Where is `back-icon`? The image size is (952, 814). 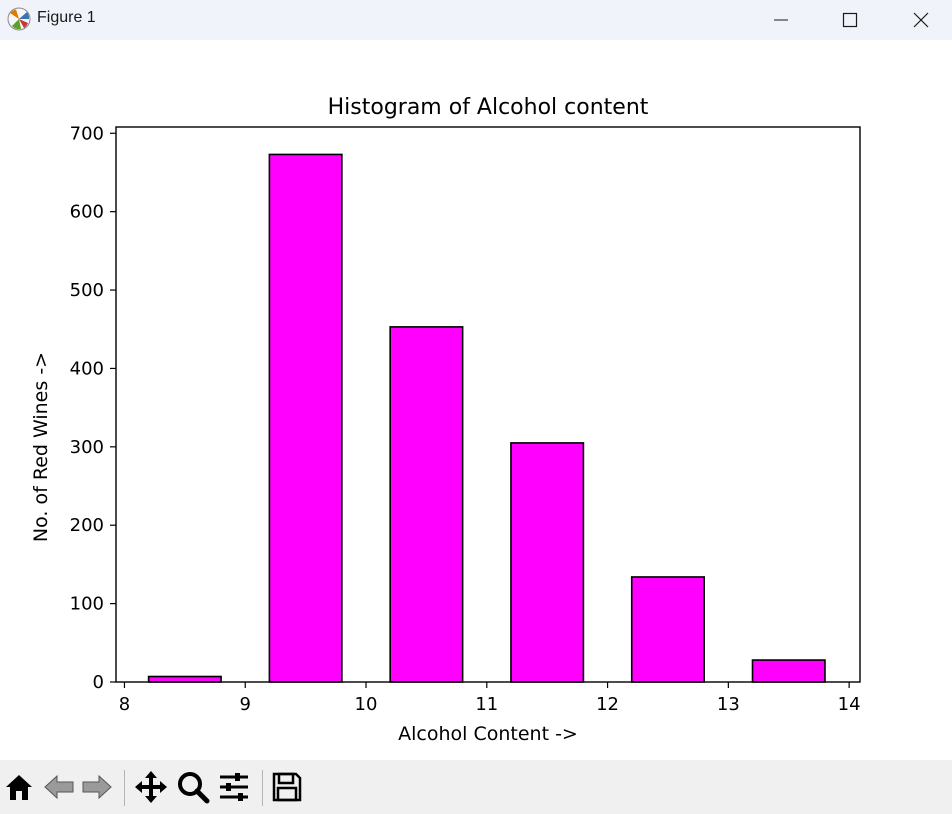
back-icon is located at coordinates (59, 787).